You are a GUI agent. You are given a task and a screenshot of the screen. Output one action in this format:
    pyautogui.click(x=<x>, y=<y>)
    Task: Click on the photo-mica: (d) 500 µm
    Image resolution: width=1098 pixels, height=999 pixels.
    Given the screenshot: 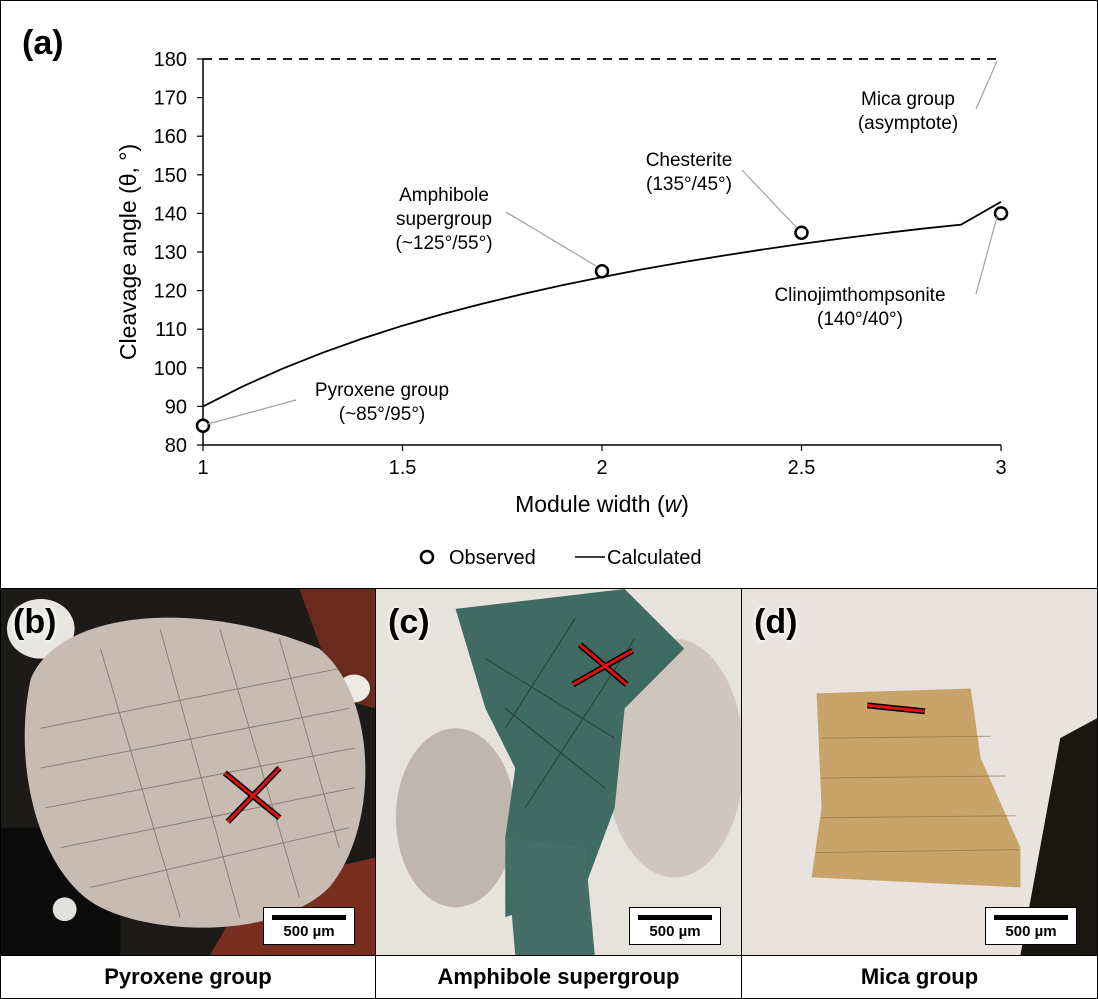 What is the action you would take?
    pyautogui.click(x=919, y=772)
    